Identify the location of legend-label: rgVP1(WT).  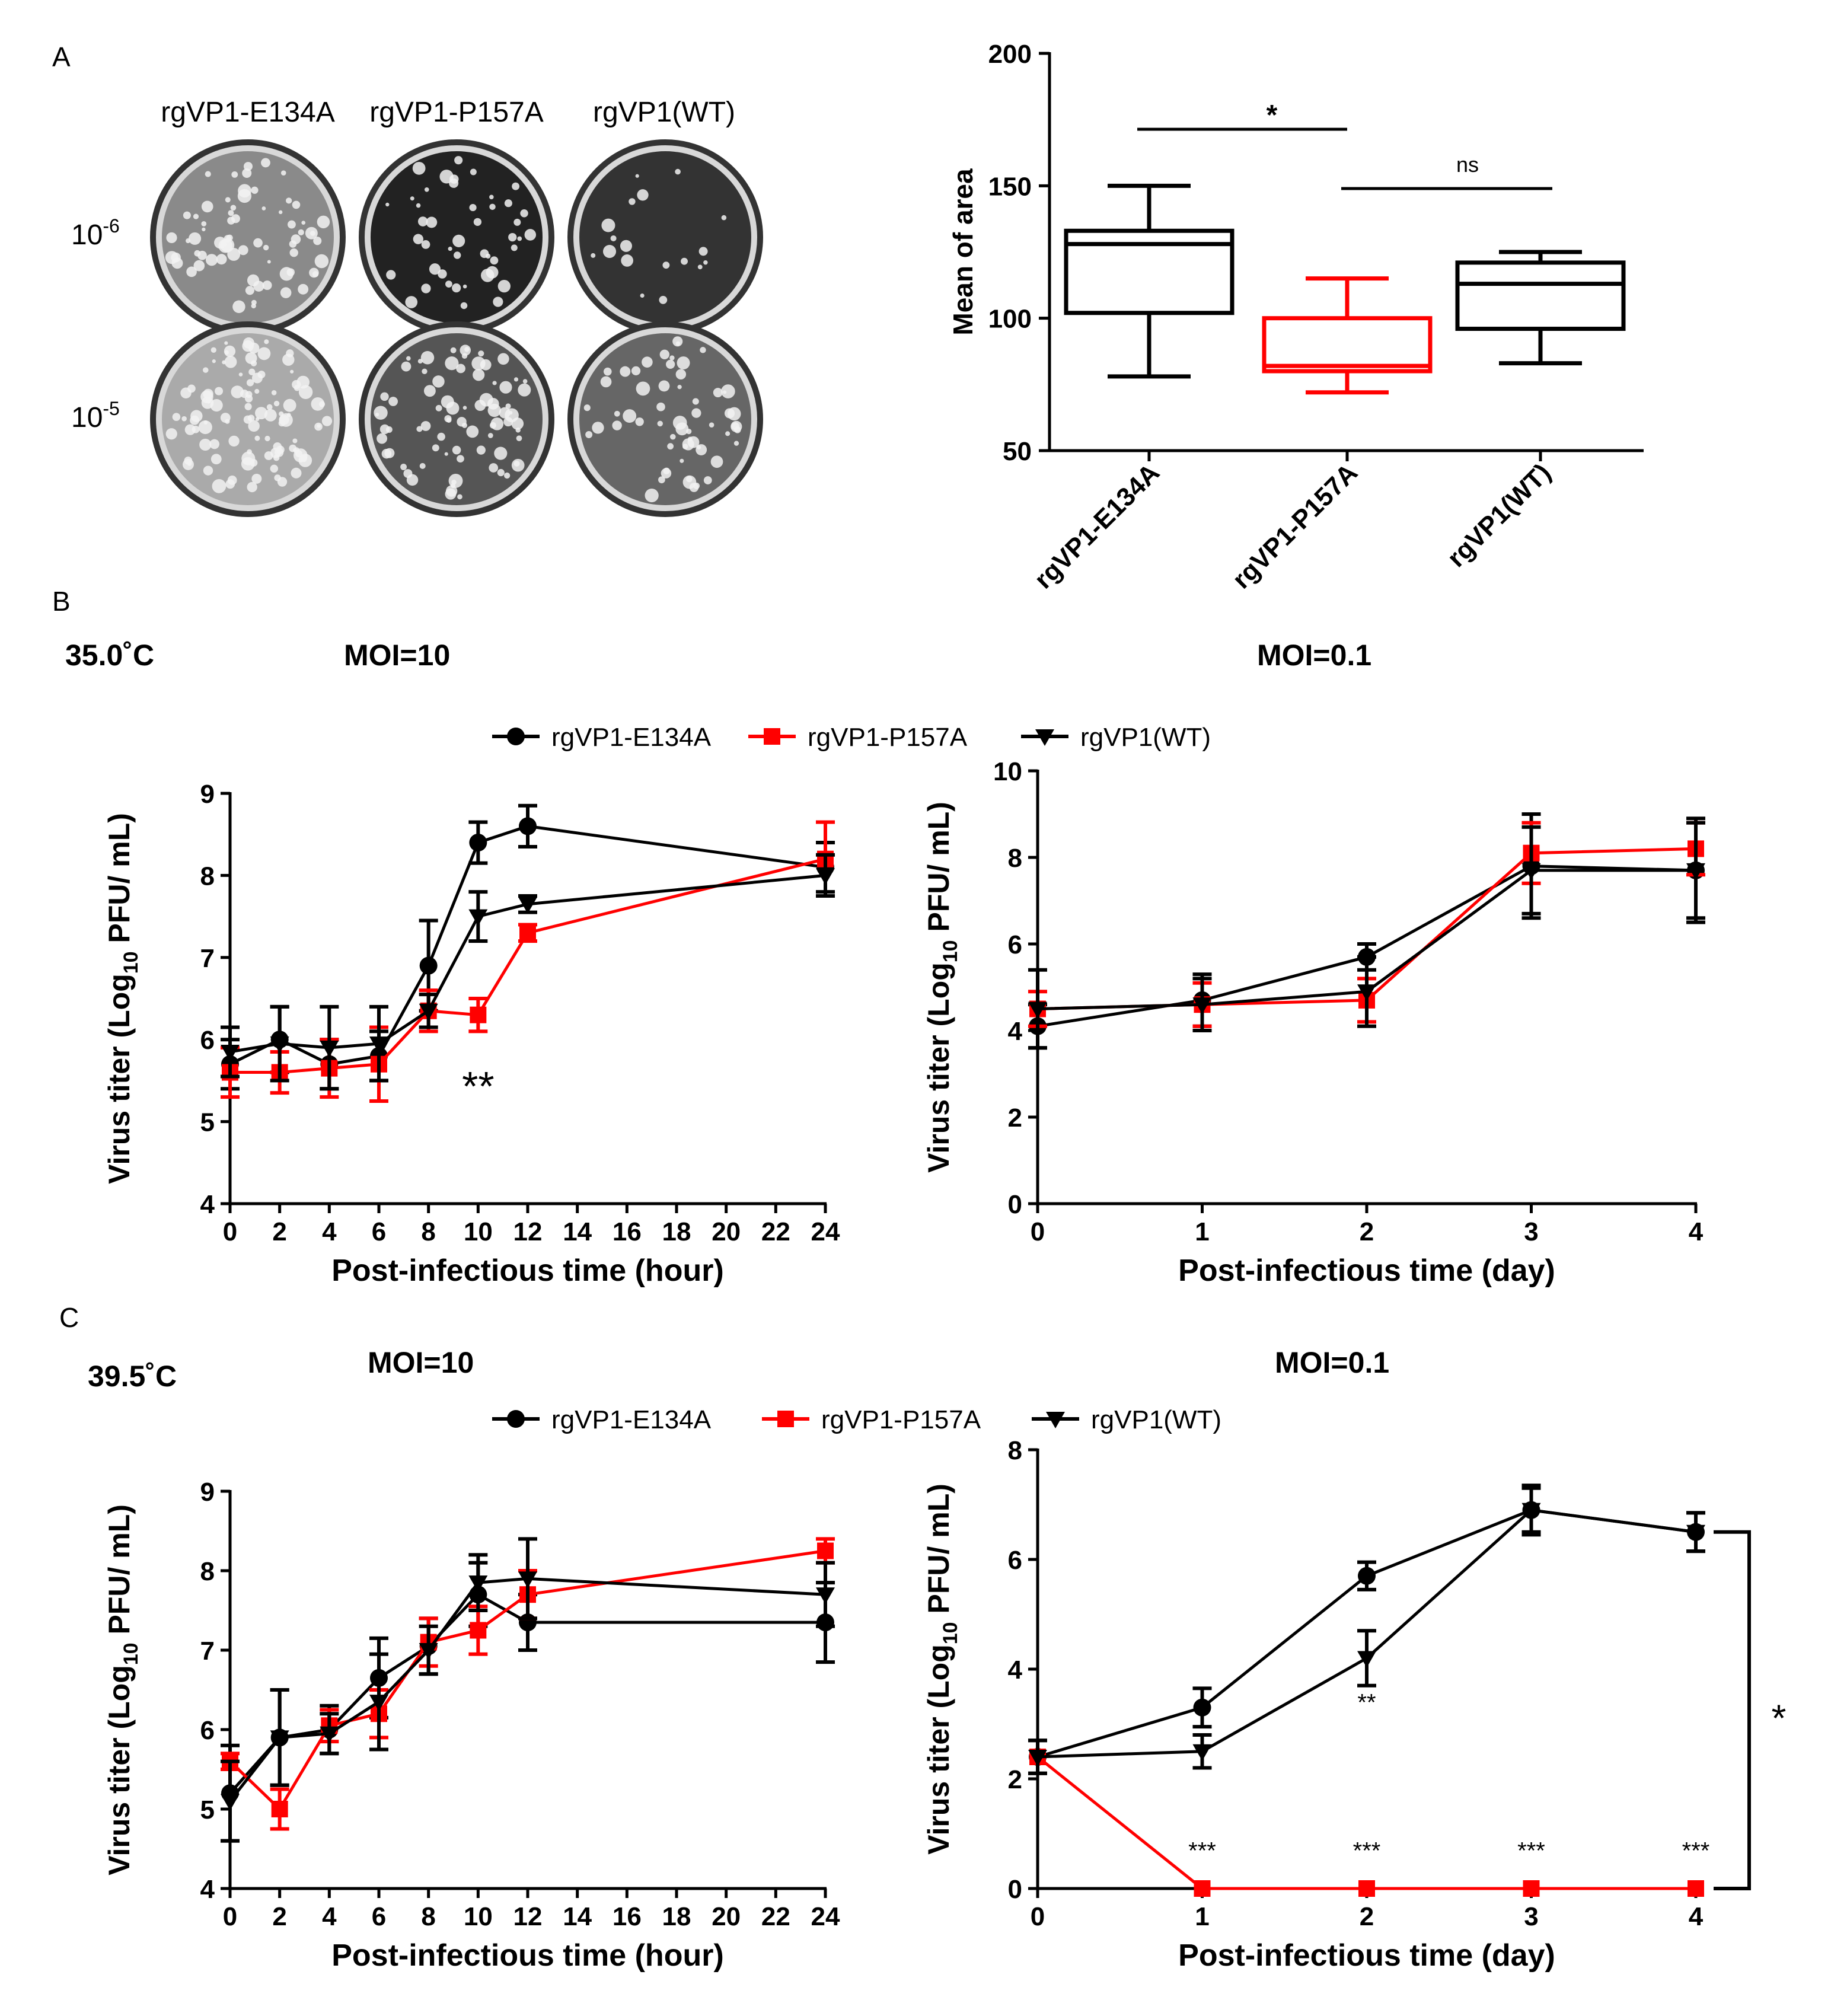
(1145, 737).